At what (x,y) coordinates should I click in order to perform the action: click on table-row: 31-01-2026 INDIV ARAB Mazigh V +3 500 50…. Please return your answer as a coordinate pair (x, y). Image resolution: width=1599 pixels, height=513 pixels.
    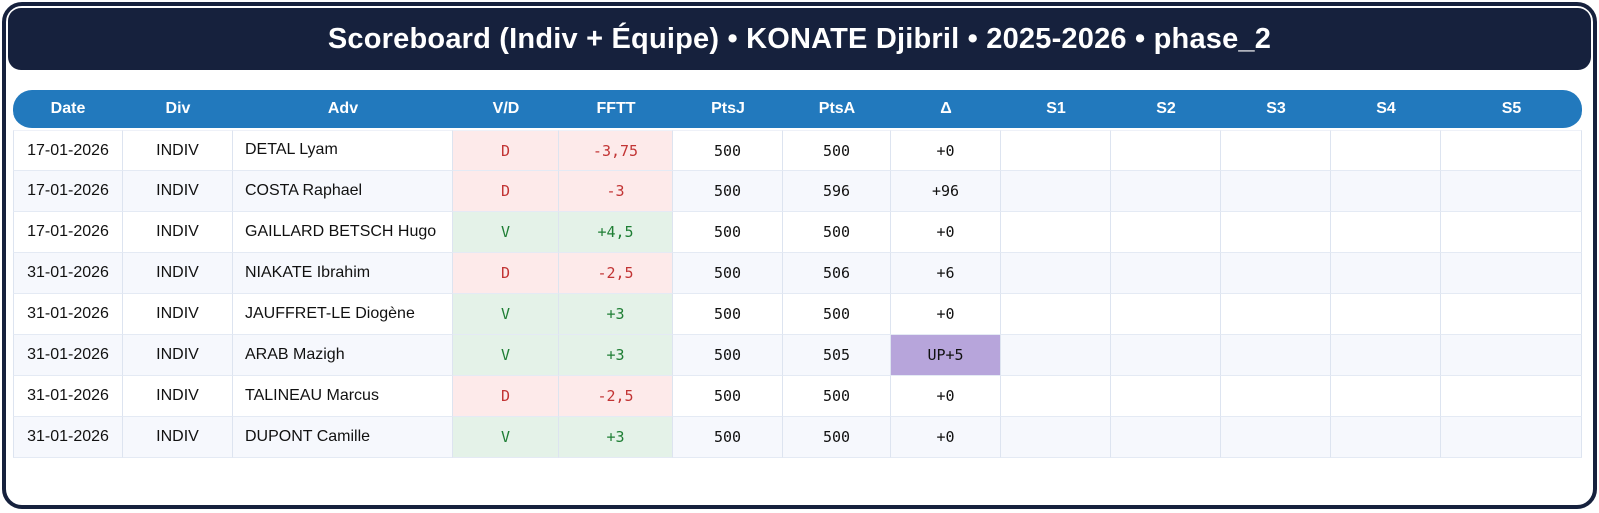
    Looking at the image, I should click on (797, 355).